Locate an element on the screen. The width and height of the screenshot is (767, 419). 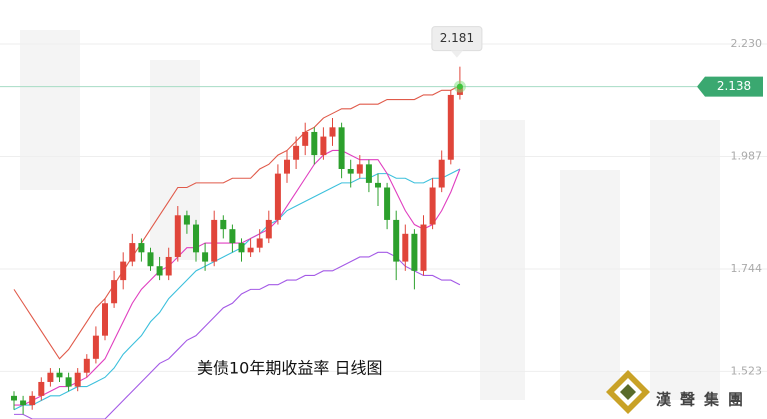
logo-text: 漢聲集團 is located at coordinates (704, 400).